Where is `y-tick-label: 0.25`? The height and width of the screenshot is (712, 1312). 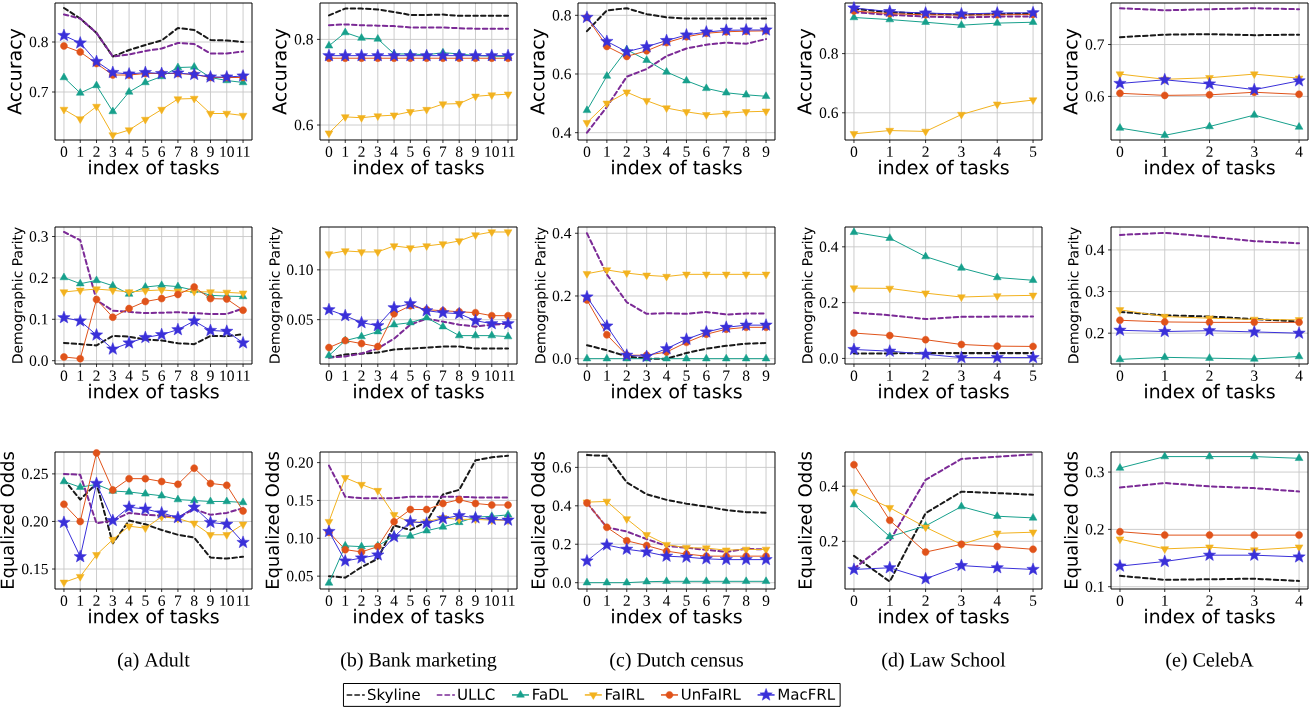
y-tick-label: 0.25 is located at coordinates (34, 474).